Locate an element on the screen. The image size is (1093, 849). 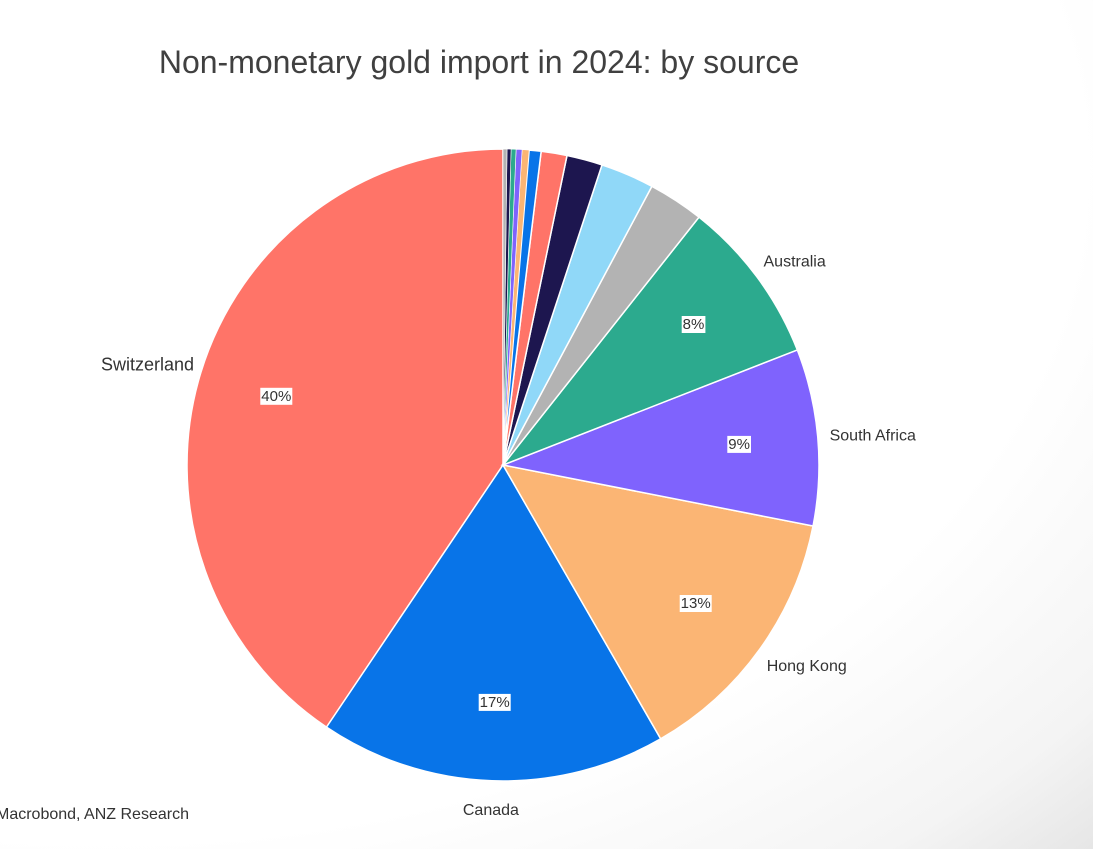
slice-hong-kong is located at coordinates (657, 601).